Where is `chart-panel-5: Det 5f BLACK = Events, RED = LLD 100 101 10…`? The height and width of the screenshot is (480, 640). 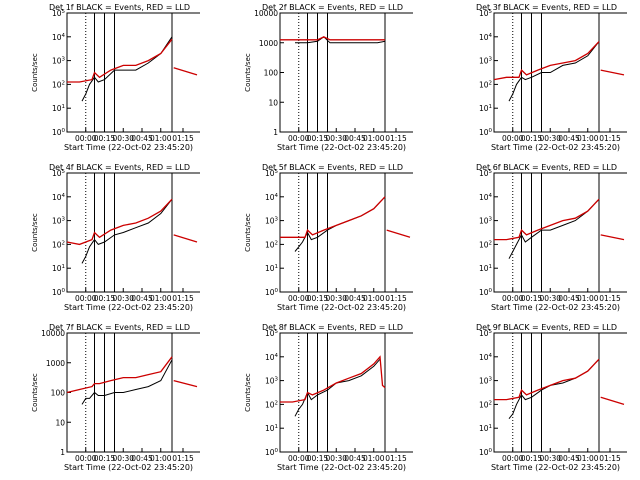
chart-panel-5: Det 5f BLACK = Events, RED = LLD 100 101 10… is located at coordinates (328, 237).